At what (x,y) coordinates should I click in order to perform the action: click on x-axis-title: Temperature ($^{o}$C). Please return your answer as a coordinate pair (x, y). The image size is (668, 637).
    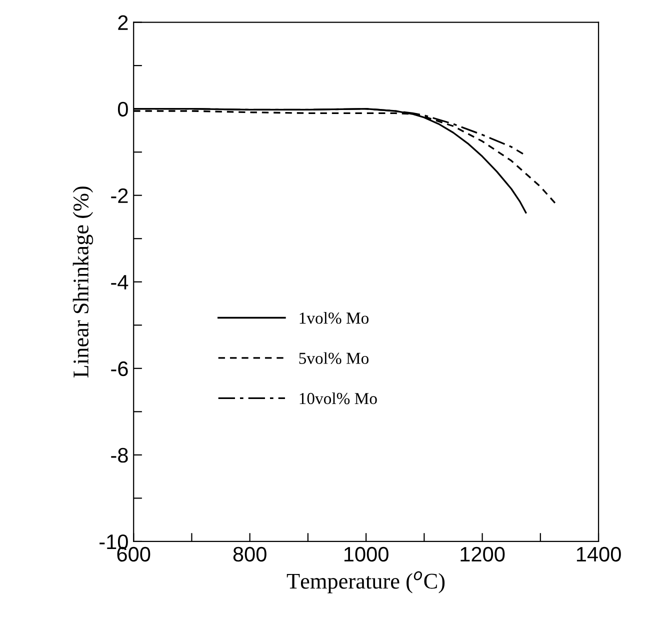
    Looking at the image, I should click on (365, 582).